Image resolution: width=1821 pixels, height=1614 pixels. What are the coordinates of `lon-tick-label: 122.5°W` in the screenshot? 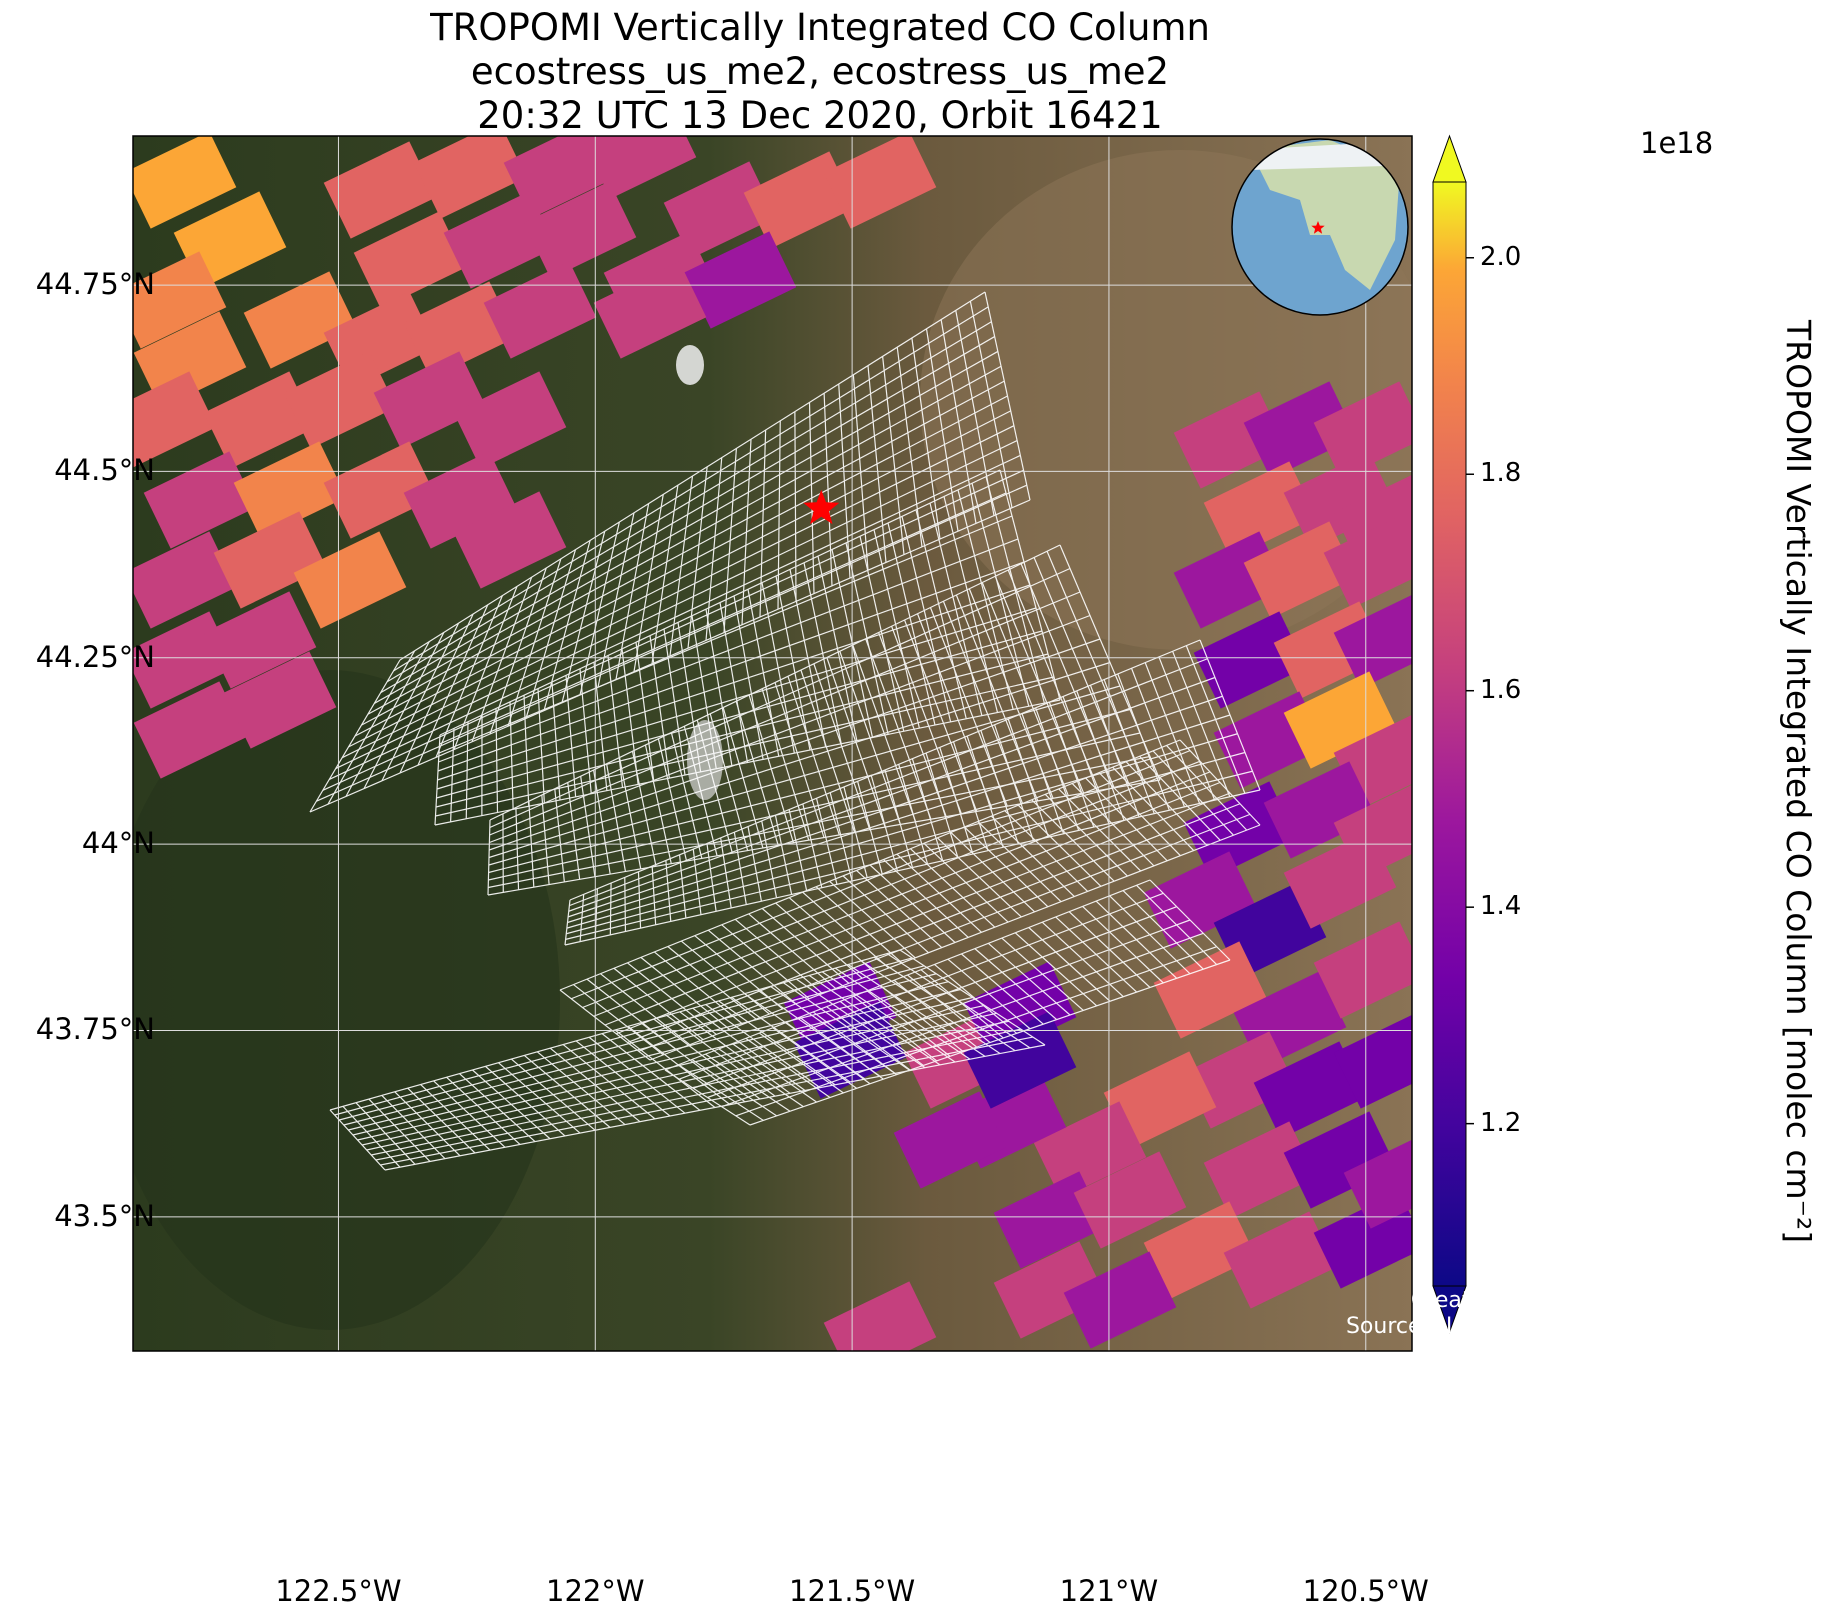 It's located at (338, 1591).